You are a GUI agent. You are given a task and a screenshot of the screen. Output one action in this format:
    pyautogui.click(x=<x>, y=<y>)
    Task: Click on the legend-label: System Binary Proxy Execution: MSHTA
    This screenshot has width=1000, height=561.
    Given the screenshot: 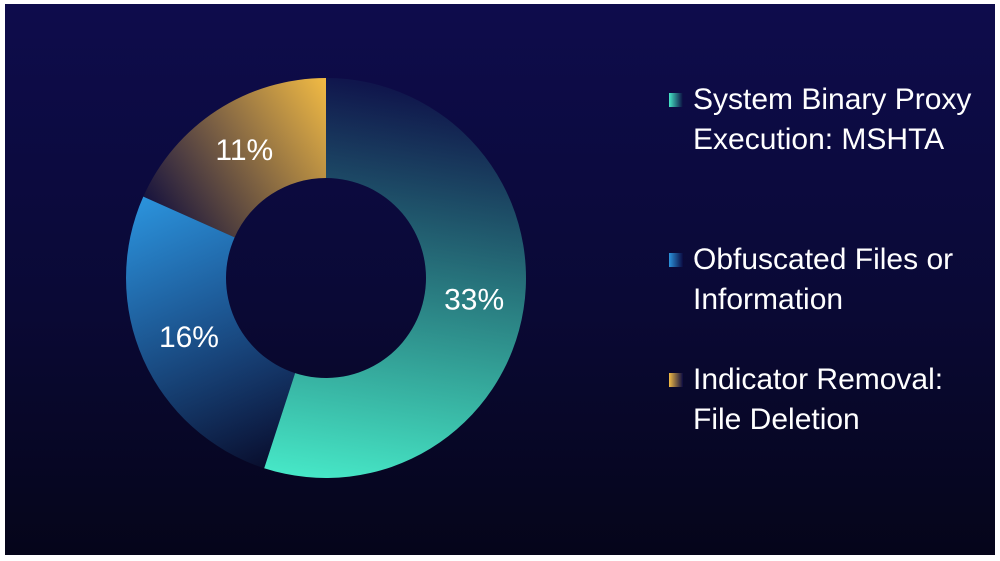 What is the action you would take?
    pyautogui.click(x=832, y=119)
    